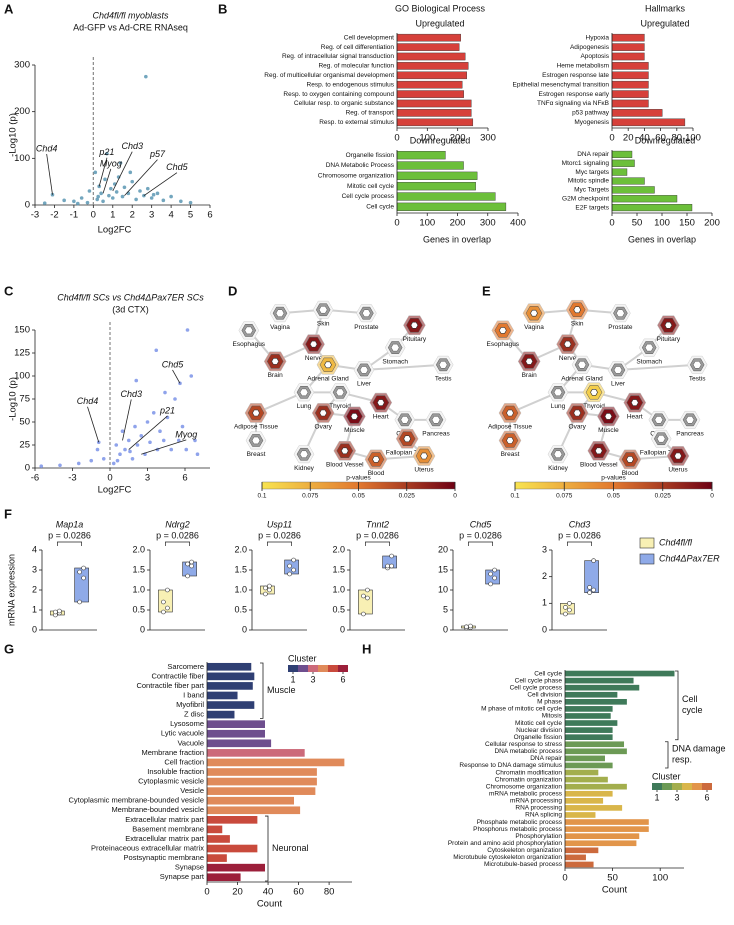  What do you see at coordinates (22, 111) in the screenshot?
I see `y-tick-label: 200` at bounding box center [22, 111].